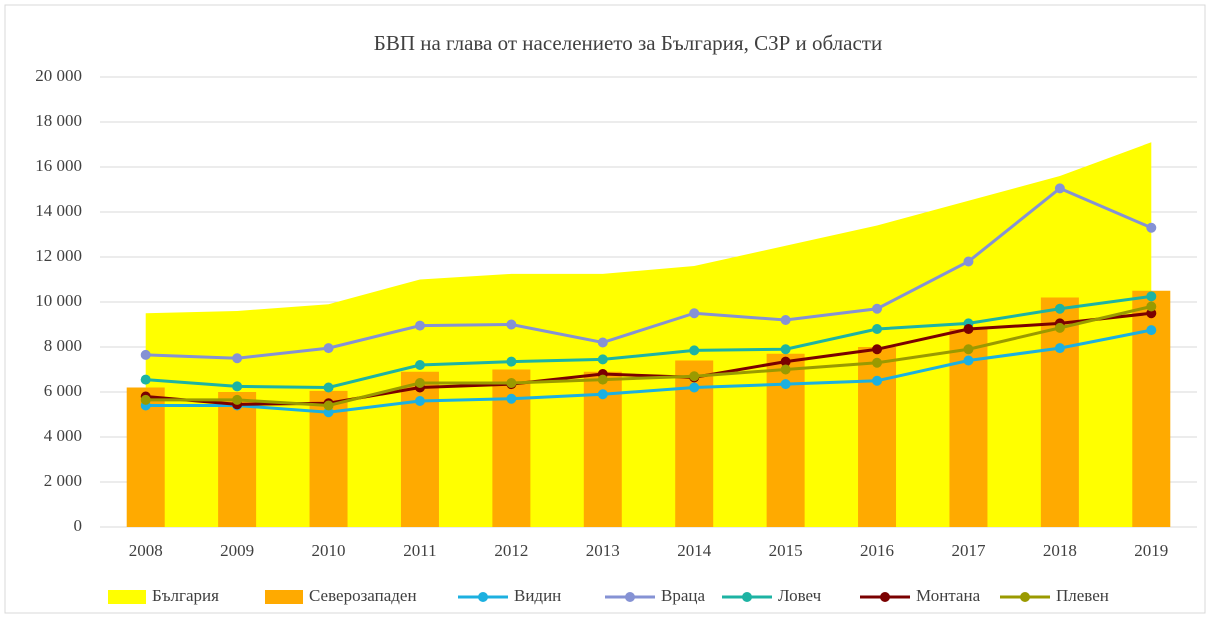 The width and height of the screenshot is (1211, 619). What do you see at coordinates (786, 550) in the screenshot?
I see `x-tick-label: 2015` at bounding box center [786, 550].